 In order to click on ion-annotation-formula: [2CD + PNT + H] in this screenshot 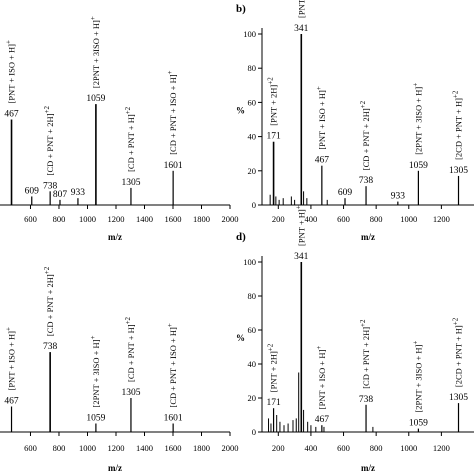, I will do `click(459, 356)`.